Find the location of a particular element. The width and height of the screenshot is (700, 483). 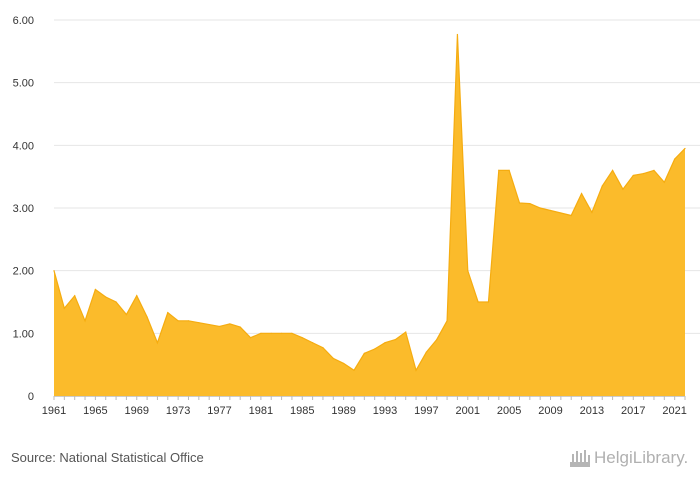

y-tick-label: 0 is located at coordinates (31, 397).